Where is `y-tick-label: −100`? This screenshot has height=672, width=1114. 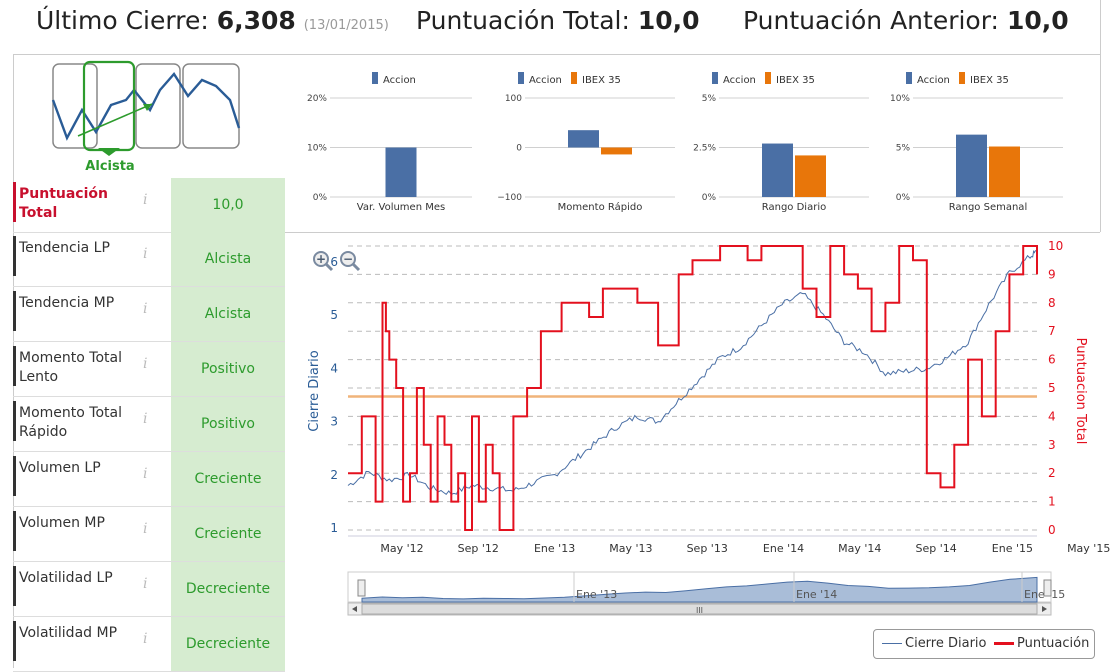 y-tick-label: −100 is located at coordinates (509, 198).